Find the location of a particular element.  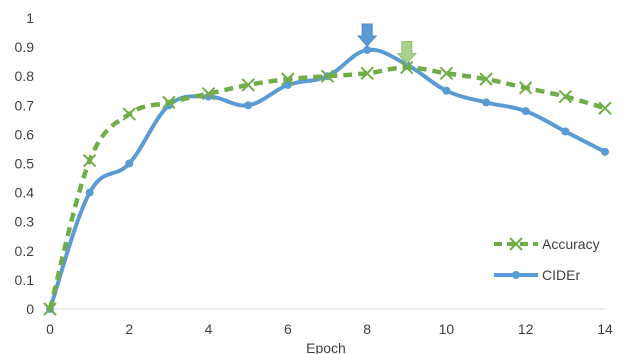

y-tick-label: 0.8 is located at coordinates (25, 76).